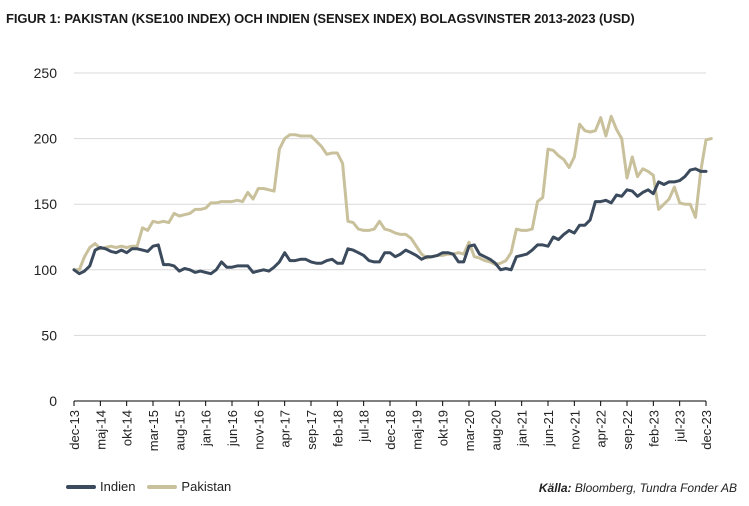 Image resolution: width=749 pixels, height=506 pixels. I want to click on x-tick-label-maj-19: maj-19, so click(416, 430).